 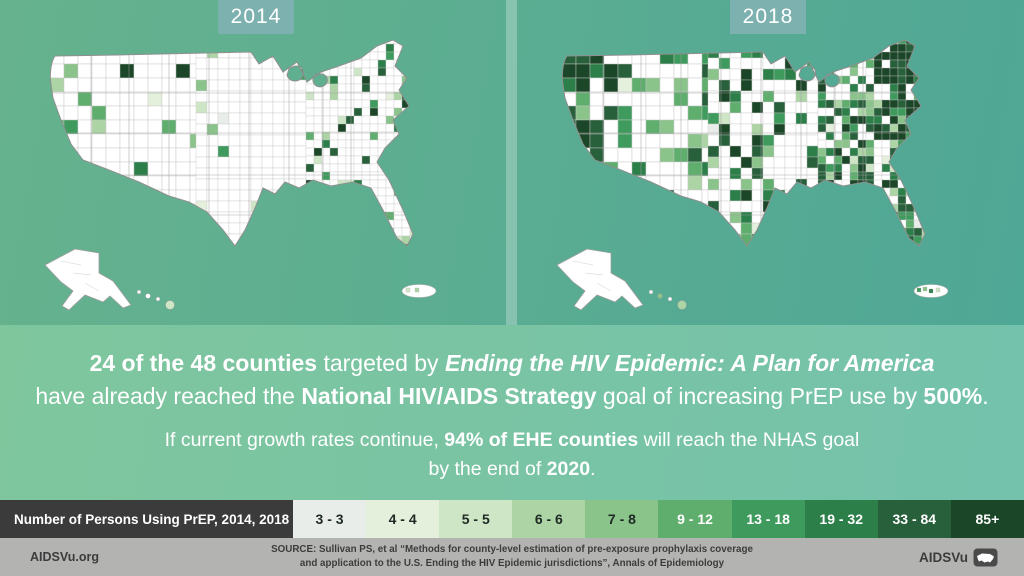 I want to click on legend-bin: 3 - 3, so click(x=330, y=519).